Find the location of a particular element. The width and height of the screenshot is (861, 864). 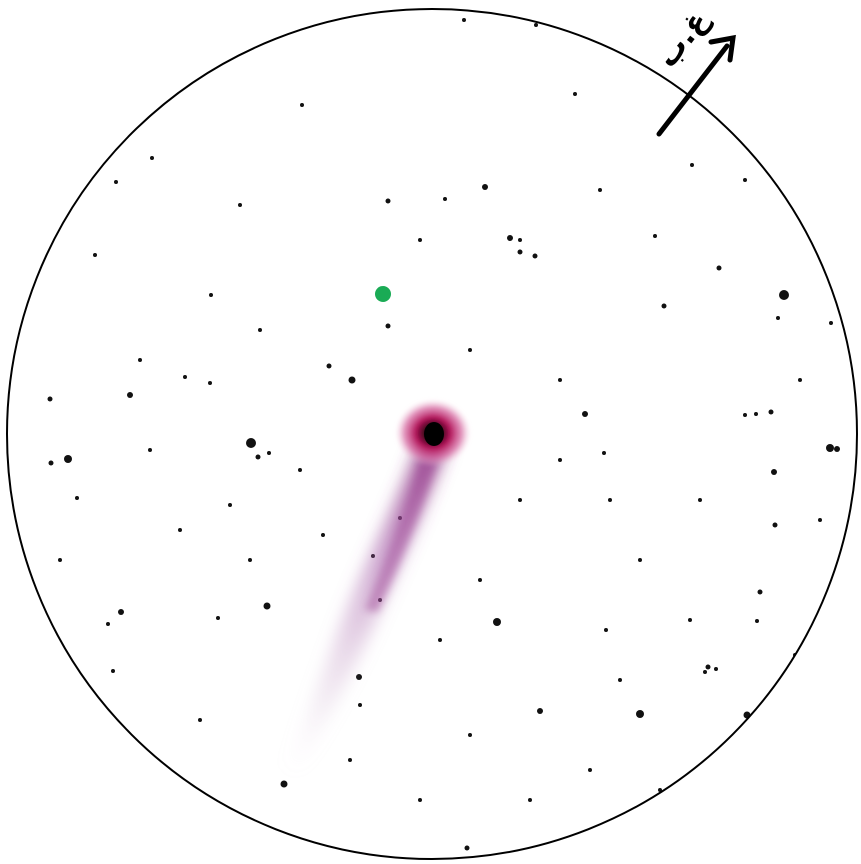

comet-tail-inner is located at coordinates (402, 528).